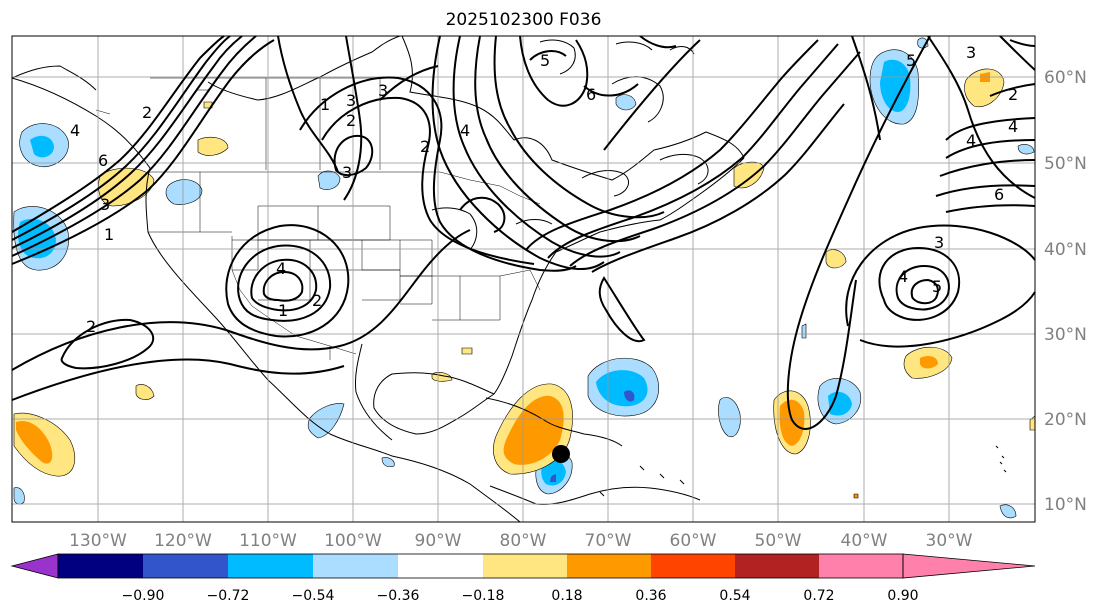  I want to click on lat-label: 10°N, so click(1065, 505).